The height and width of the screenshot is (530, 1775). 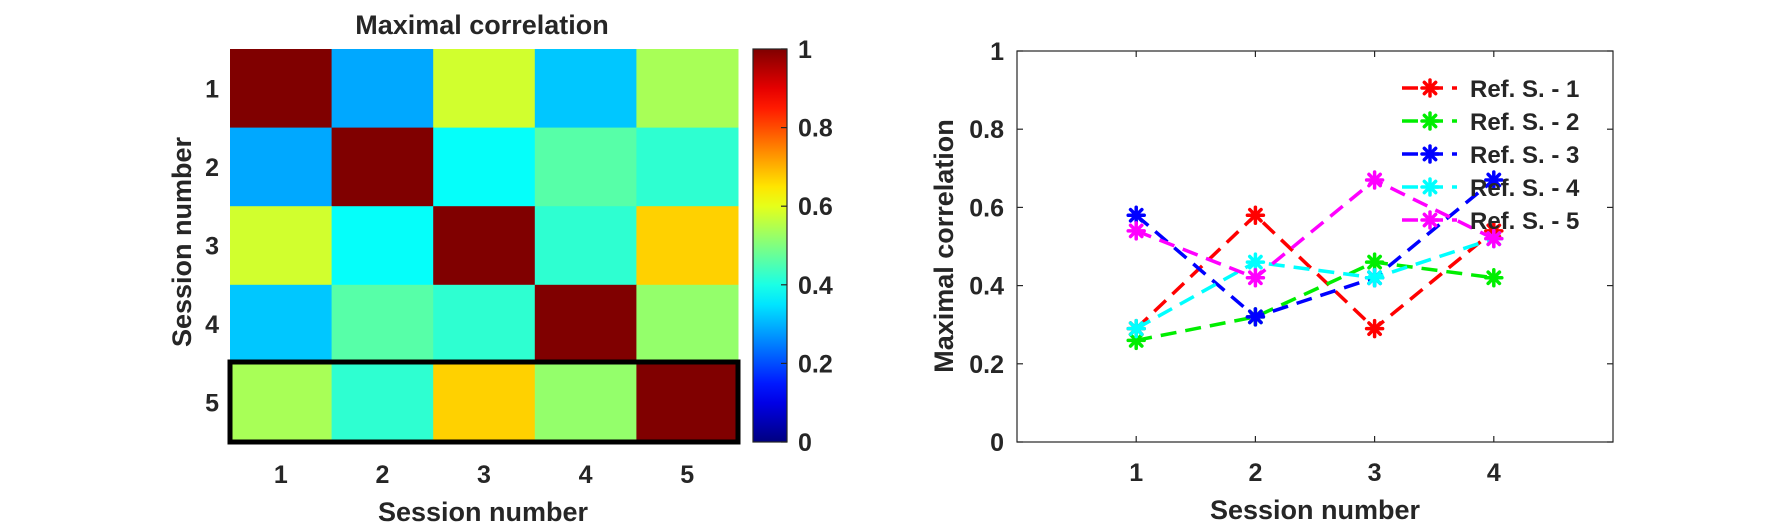 What do you see at coordinates (484, 402) in the screenshot?
I see `highlighted-row-box` at bounding box center [484, 402].